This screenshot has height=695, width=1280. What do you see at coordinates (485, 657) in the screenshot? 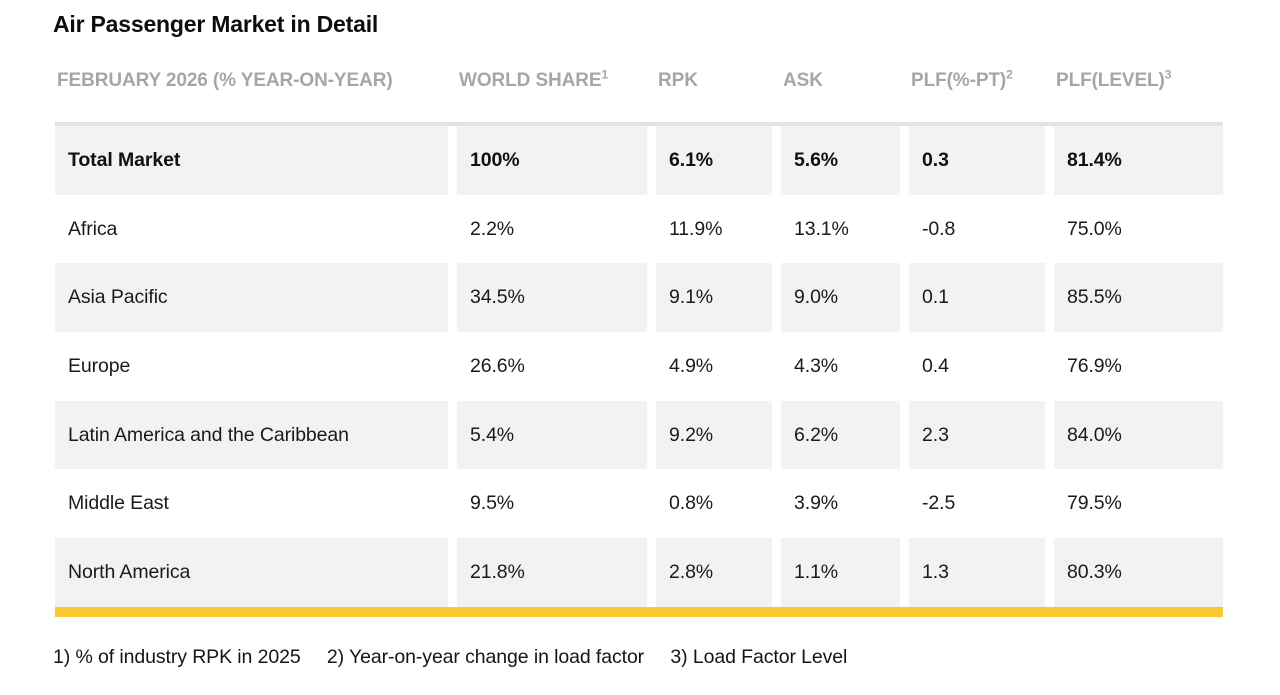
I see `footnote-2: 2) Year-on-year change in load factor` at bounding box center [485, 657].